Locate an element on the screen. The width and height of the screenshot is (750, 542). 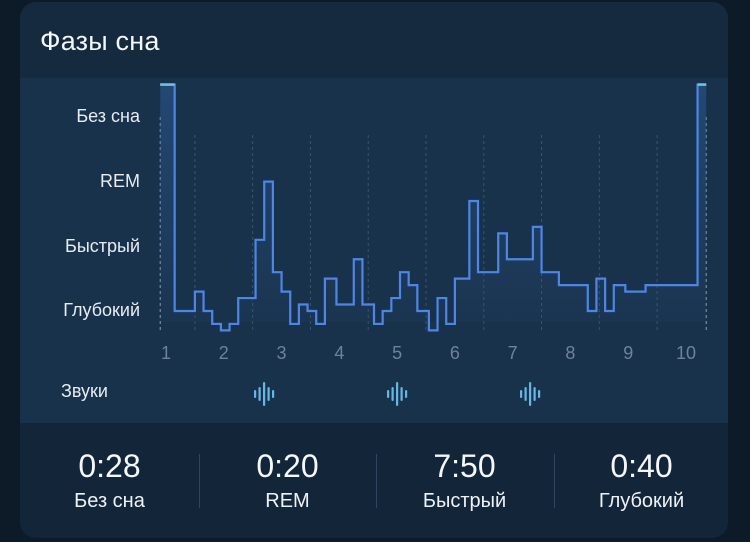
x-tick-label: 2 is located at coordinates (224, 353).